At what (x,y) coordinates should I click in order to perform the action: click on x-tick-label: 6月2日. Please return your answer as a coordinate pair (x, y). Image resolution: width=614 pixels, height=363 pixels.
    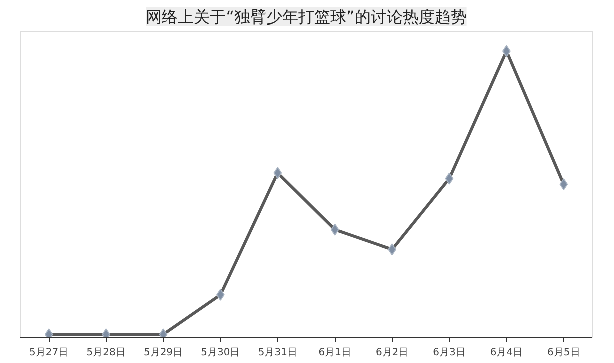
    Looking at the image, I should click on (392, 353).